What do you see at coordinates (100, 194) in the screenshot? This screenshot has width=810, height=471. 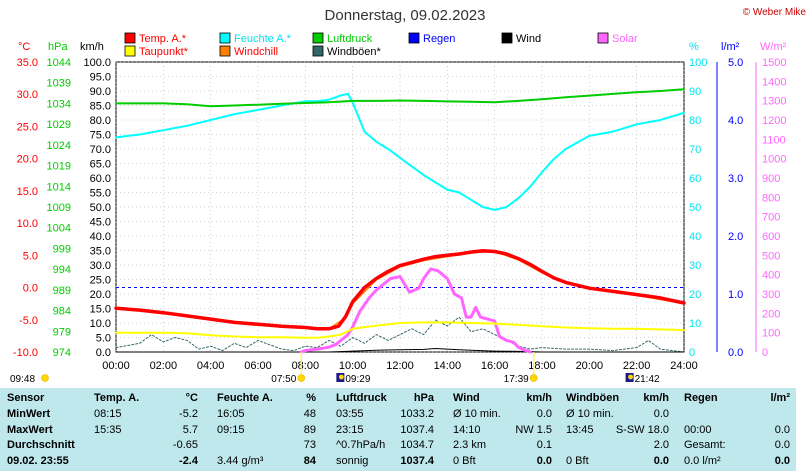 I see `wind-tick-label: 55.0` at bounding box center [100, 194].